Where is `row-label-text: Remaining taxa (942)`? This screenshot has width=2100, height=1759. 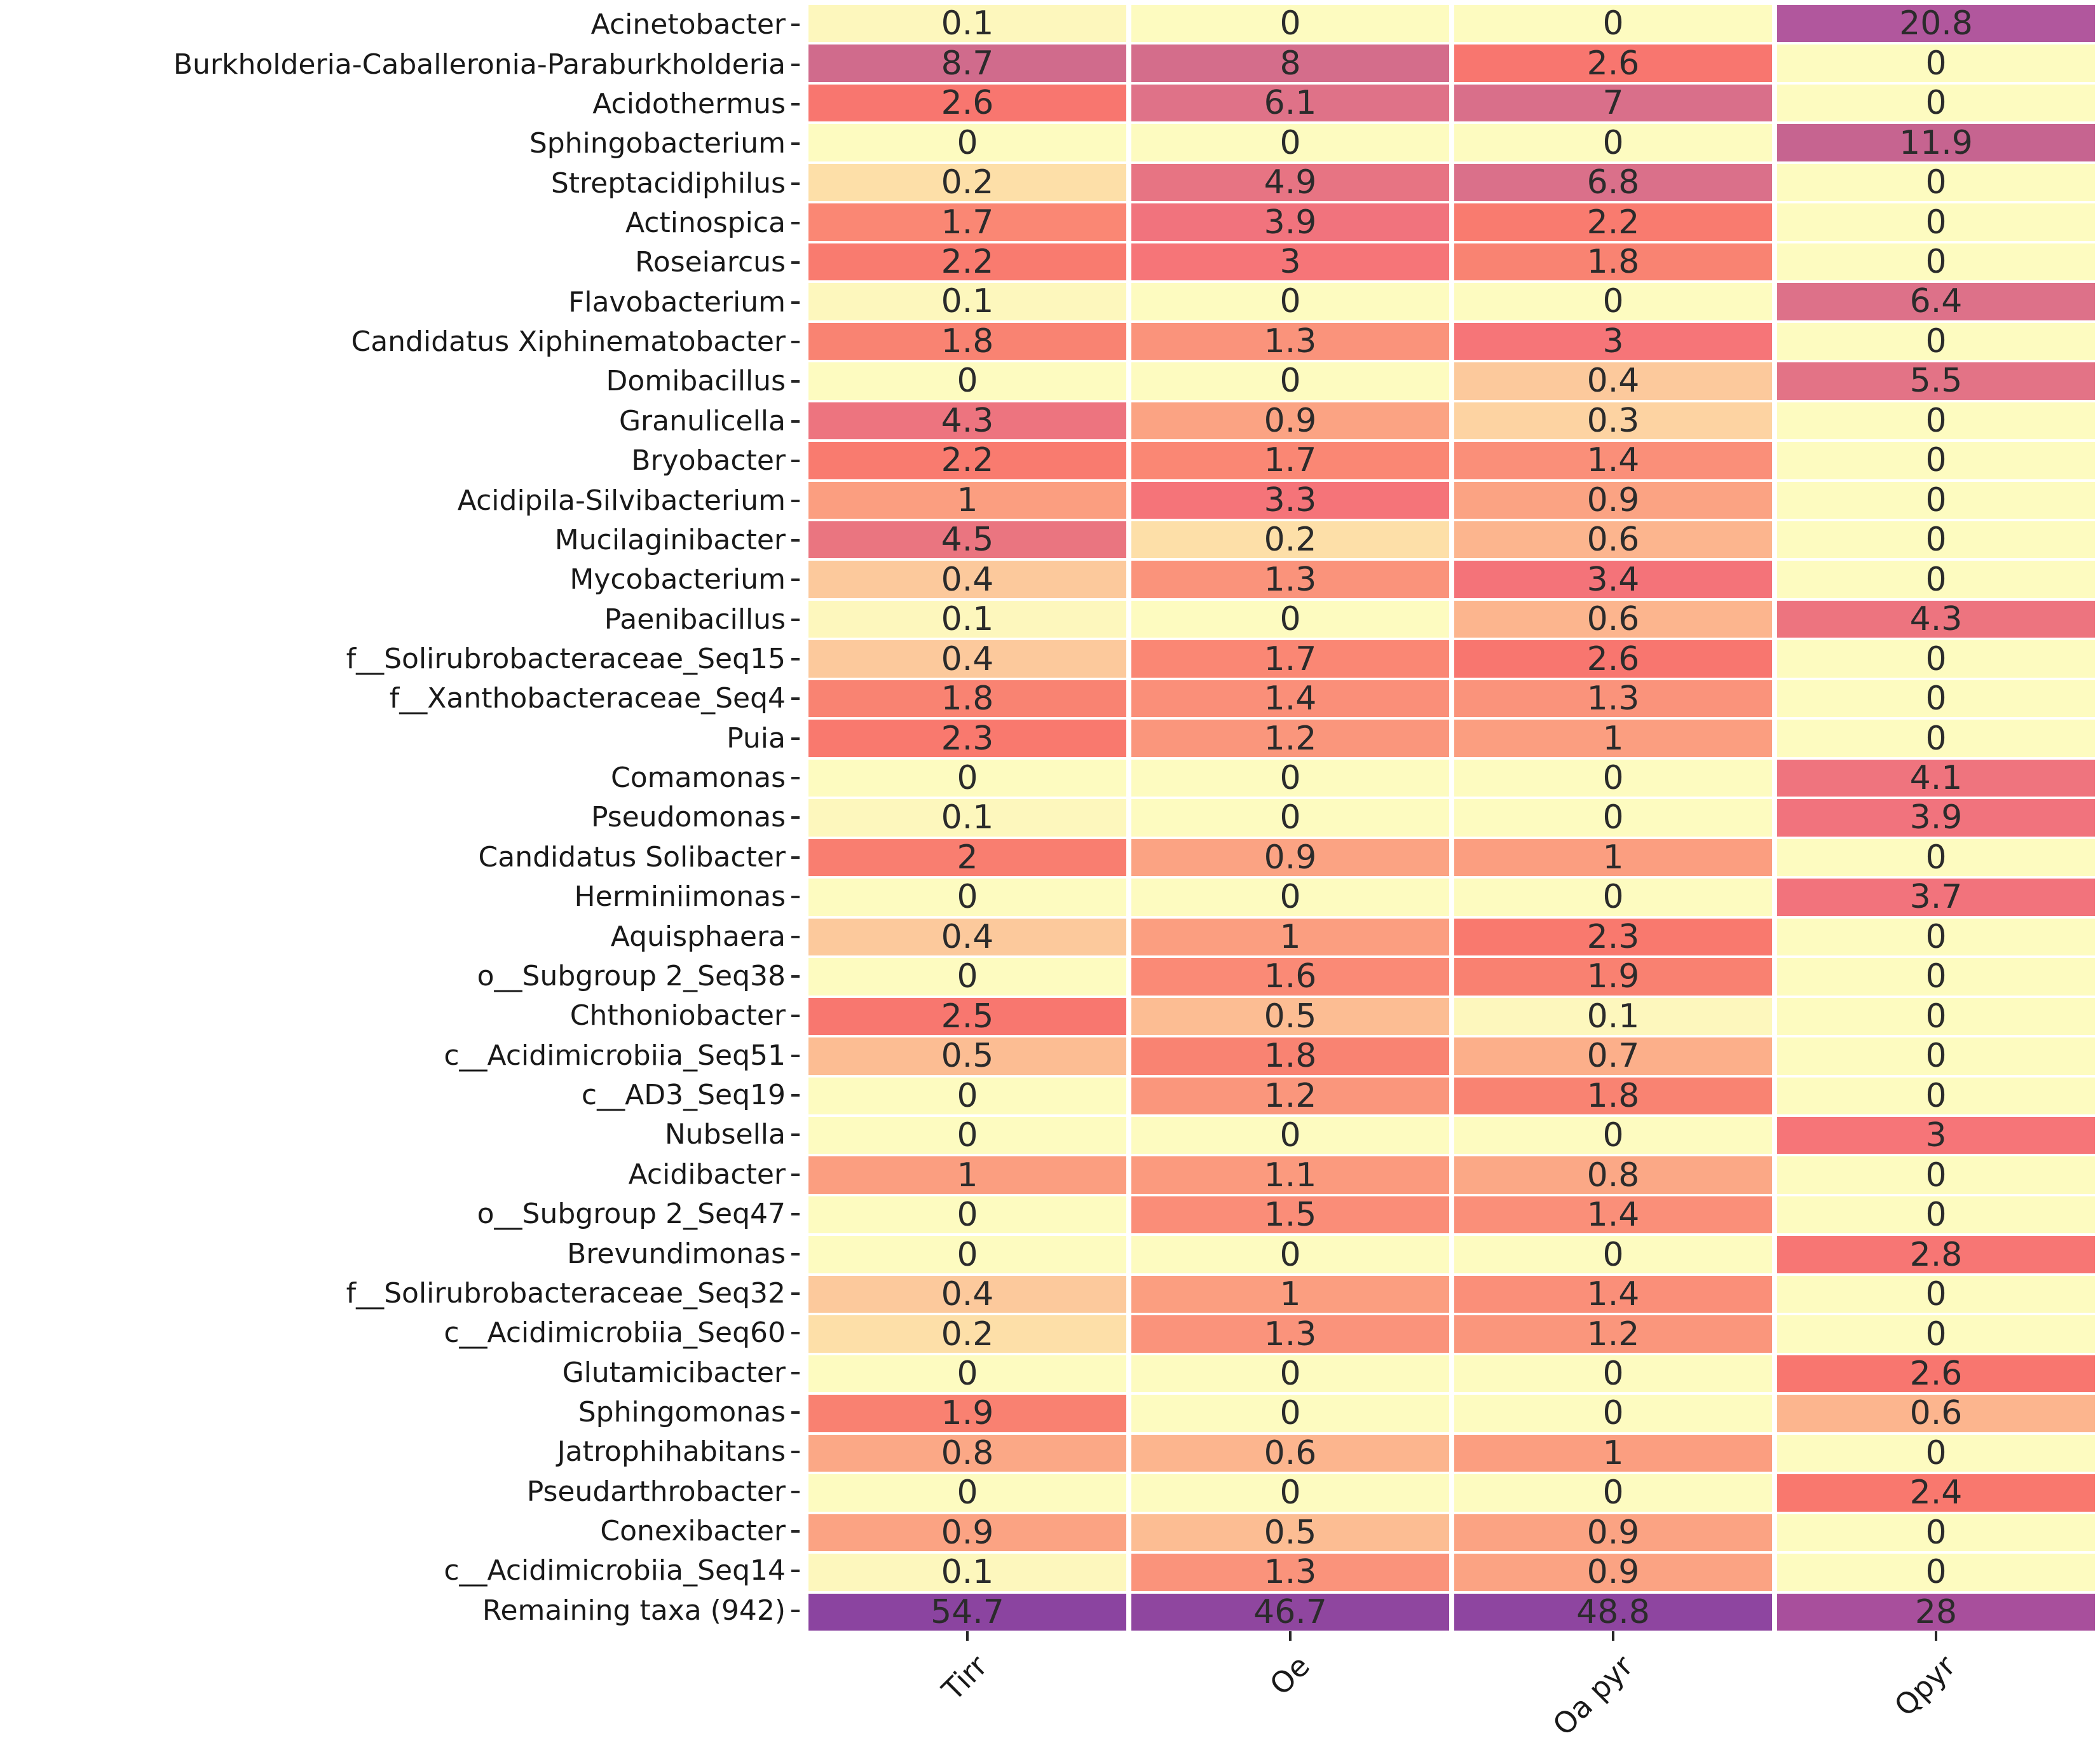
row-label-text: Remaining taxa (942) is located at coordinates (634, 1611).